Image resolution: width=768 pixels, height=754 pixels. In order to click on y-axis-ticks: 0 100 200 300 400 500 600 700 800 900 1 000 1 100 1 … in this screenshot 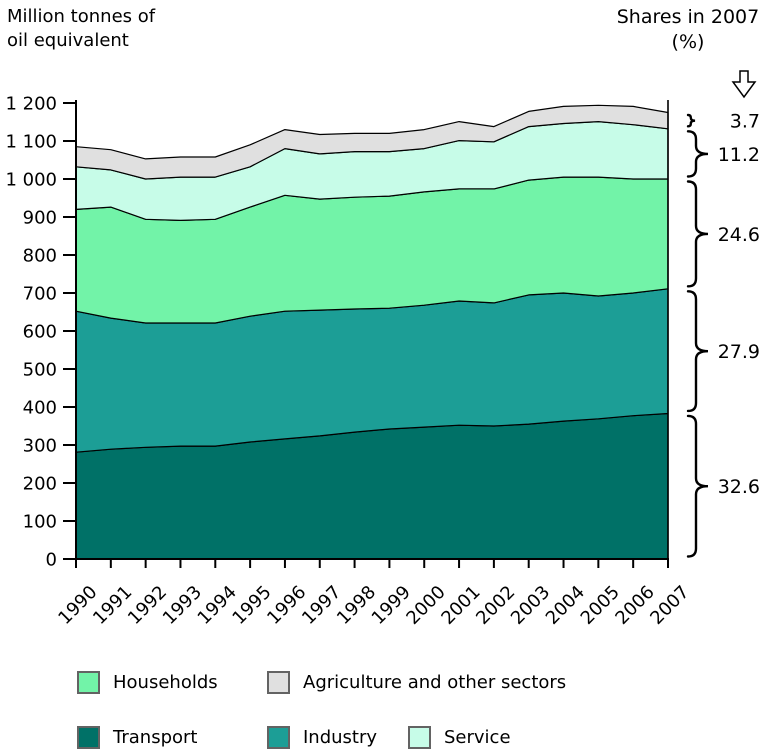, I will do `click(40, 332)`.